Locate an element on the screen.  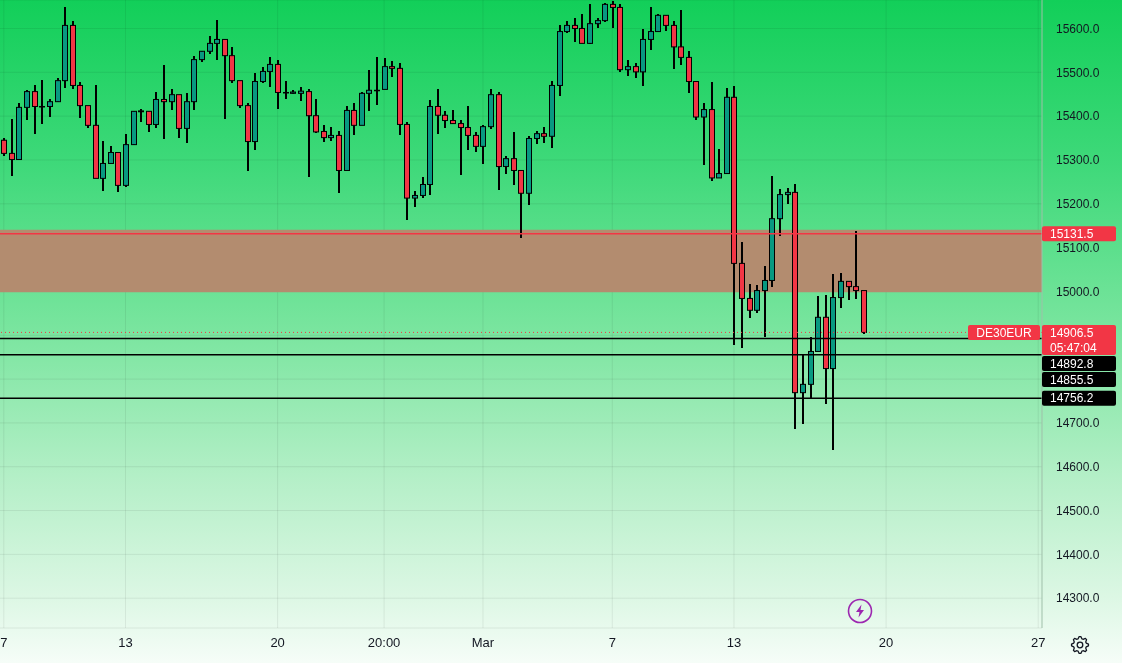
y-tick-label: 14500.0 is located at coordinates (1078, 510).